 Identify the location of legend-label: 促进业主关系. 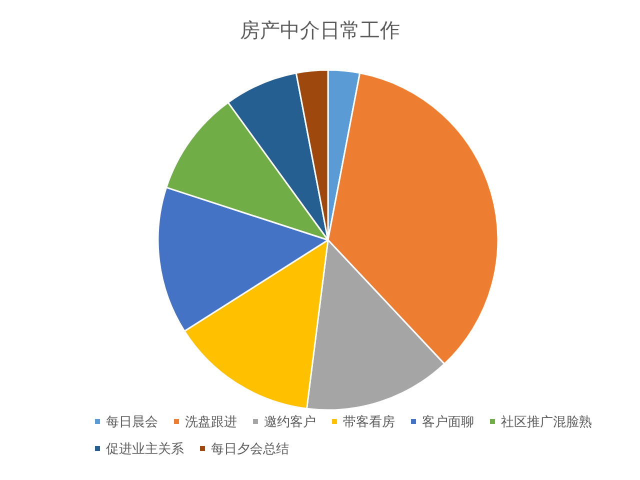
(145, 448).